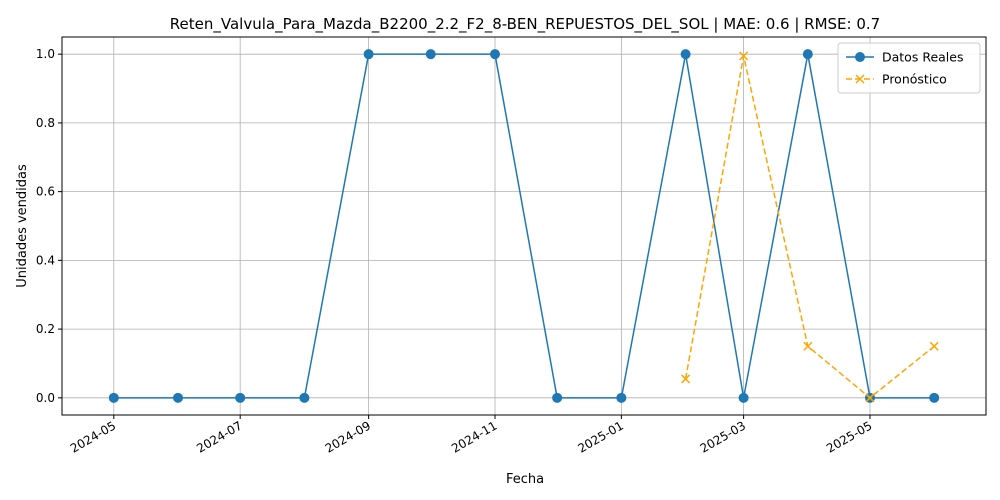 Image resolution: width=1000 pixels, height=500 pixels. Describe the element at coordinates (45, 192) in the screenshot. I see `y-tick-label: 0.6` at that location.